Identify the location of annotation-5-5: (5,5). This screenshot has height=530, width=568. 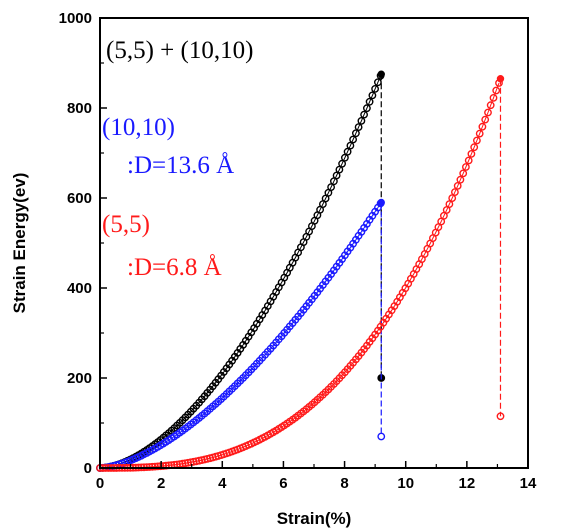
(126, 224).